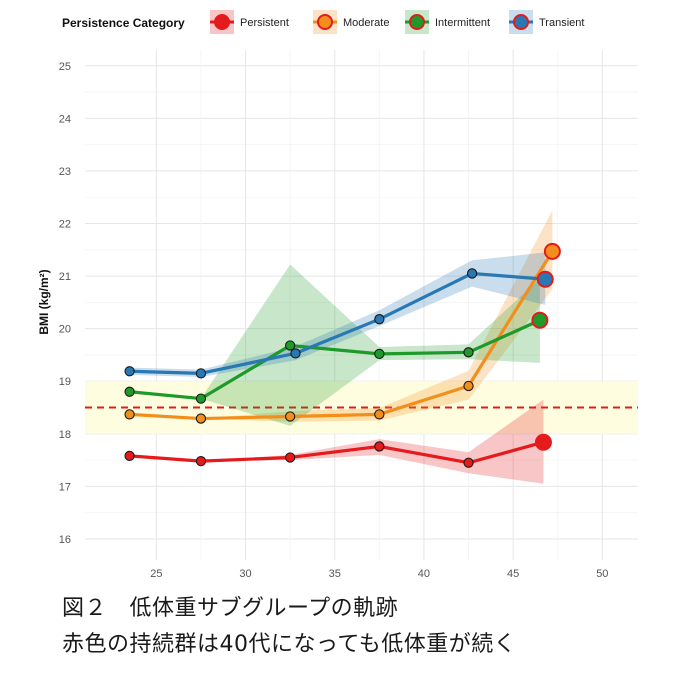 The image size is (689, 689). What do you see at coordinates (44, 301) in the screenshot?
I see `y-axis-label: BMI (kg/m²)` at bounding box center [44, 301].